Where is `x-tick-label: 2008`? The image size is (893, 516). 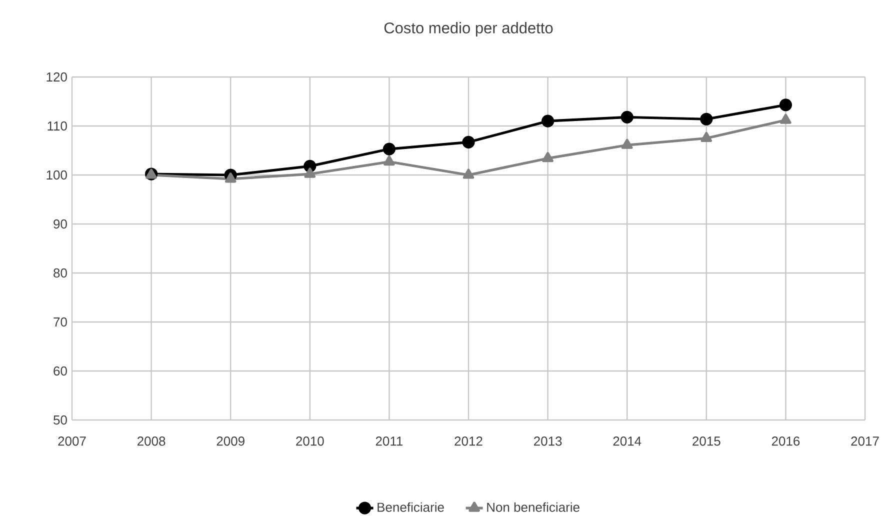
x-tick-label: 2008 is located at coordinates (152, 441).